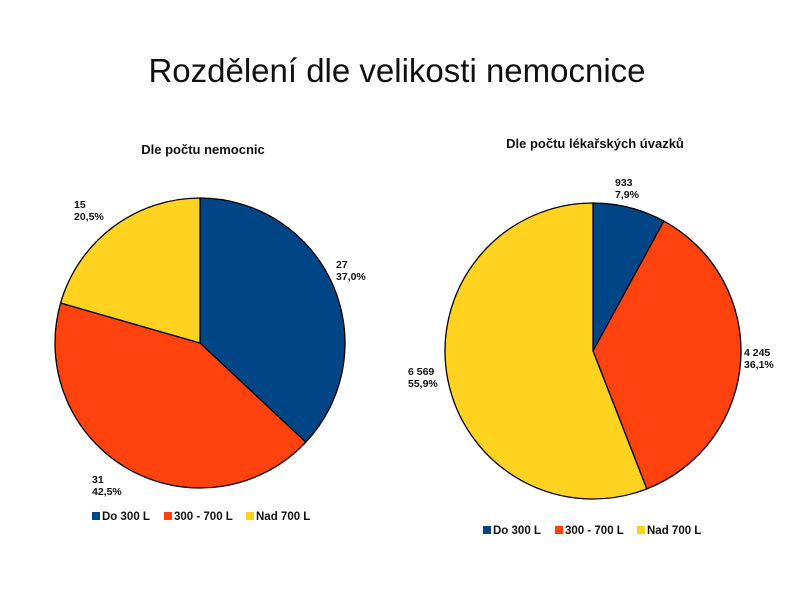 This screenshot has width=794, height=595. I want to click on chart-1-legend-swatch-300-700-l, so click(168, 516).